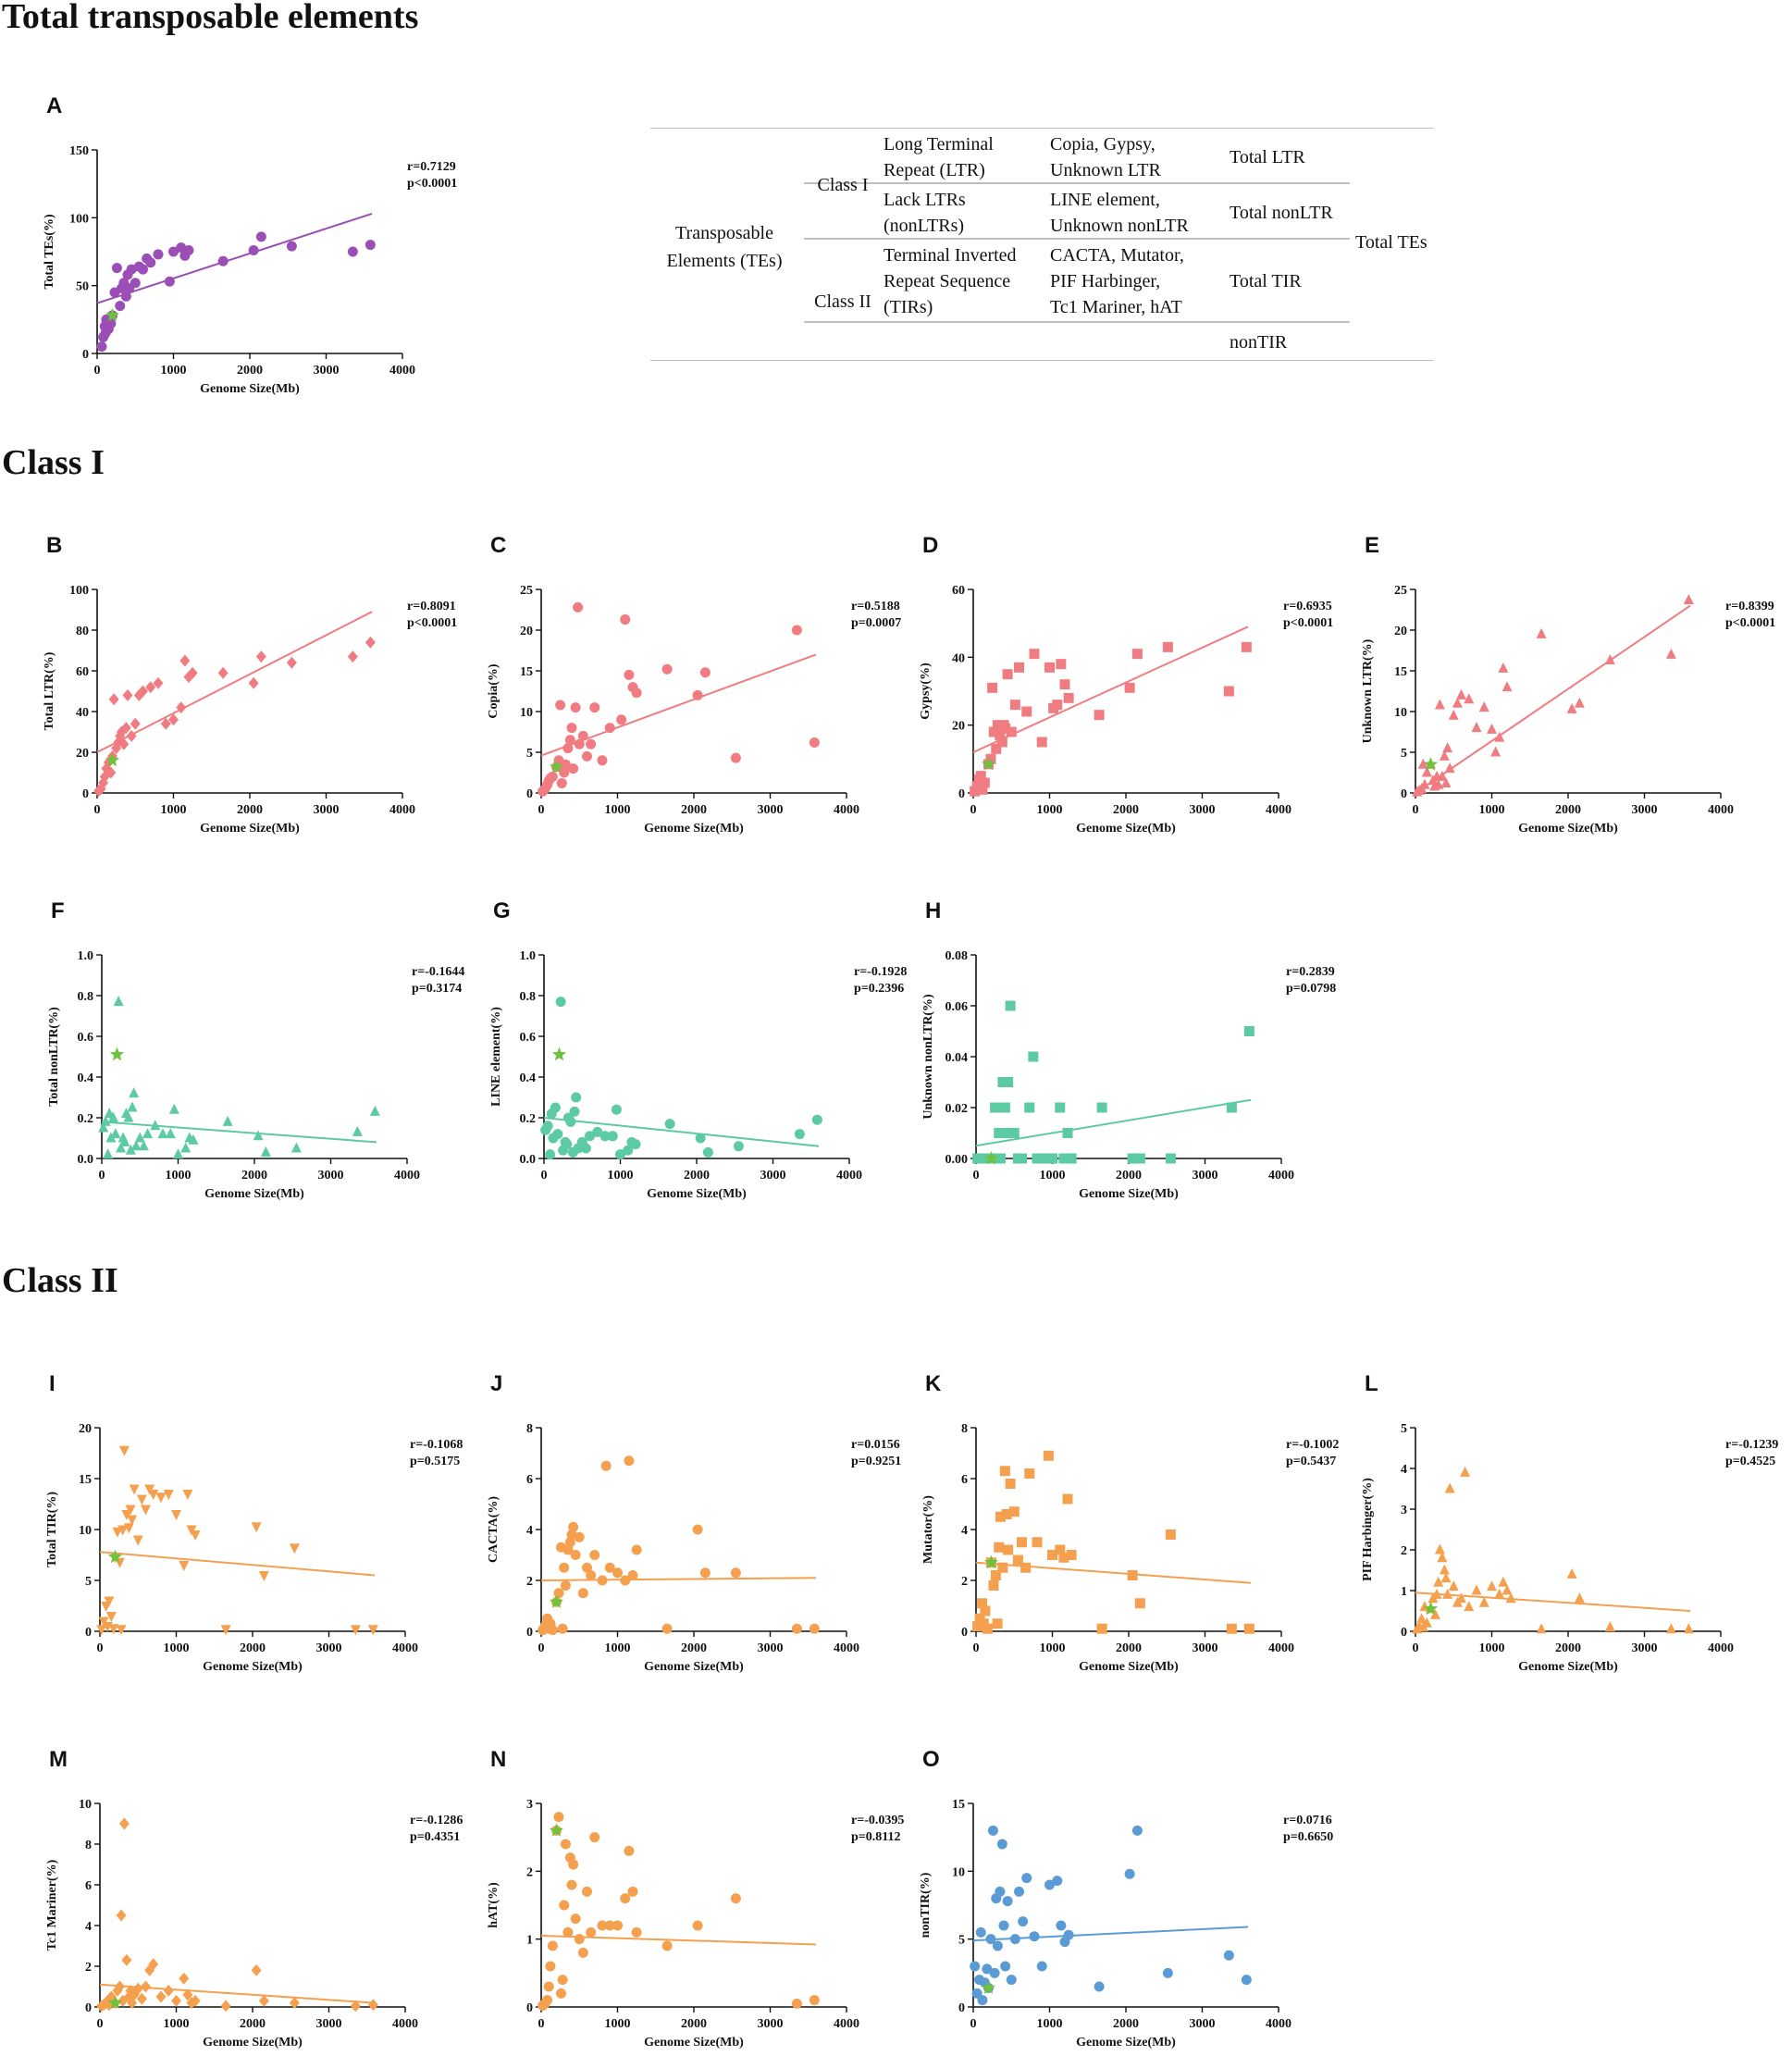  What do you see at coordinates (1125, 1905) in the screenshot?
I see `axes-O` at bounding box center [1125, 1905].